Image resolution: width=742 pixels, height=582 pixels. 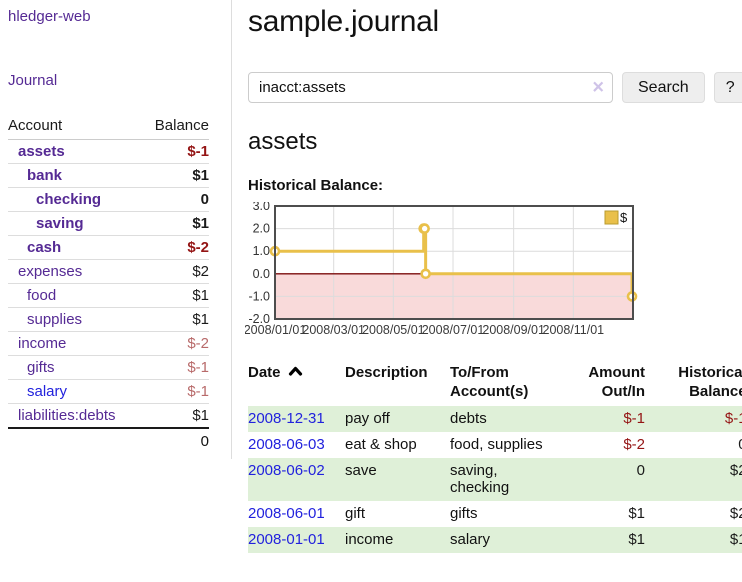 I want to click on account-link: liabilities:debts, so click(x=67, y=415).